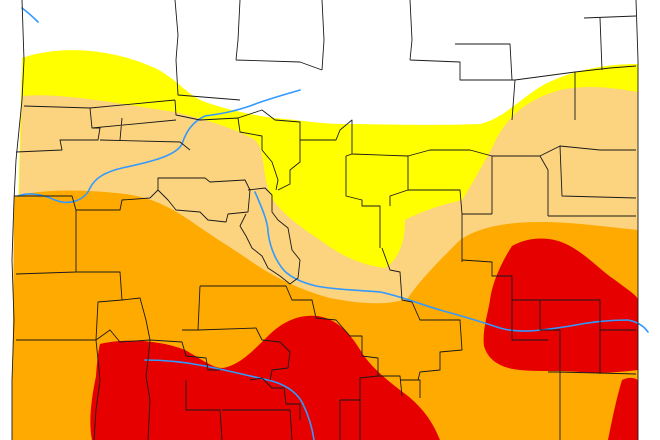 This screenshot has height=440, width=660. I want to click on county-lines-south-central, so click(301, 362).